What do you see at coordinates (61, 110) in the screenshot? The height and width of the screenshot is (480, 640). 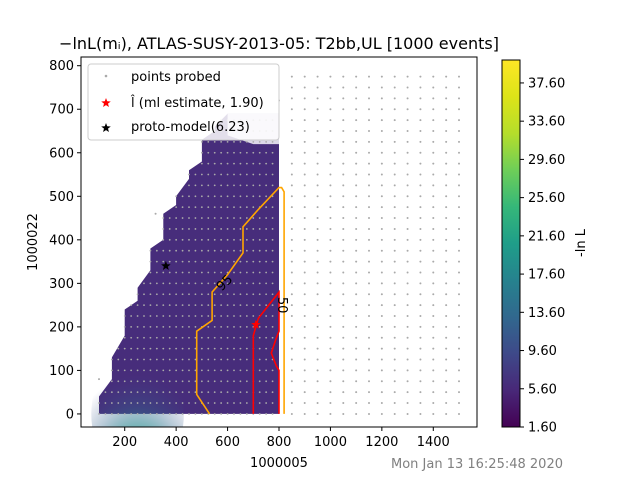 I see `y-tick-label: 700` at bounding box center [61, 110].